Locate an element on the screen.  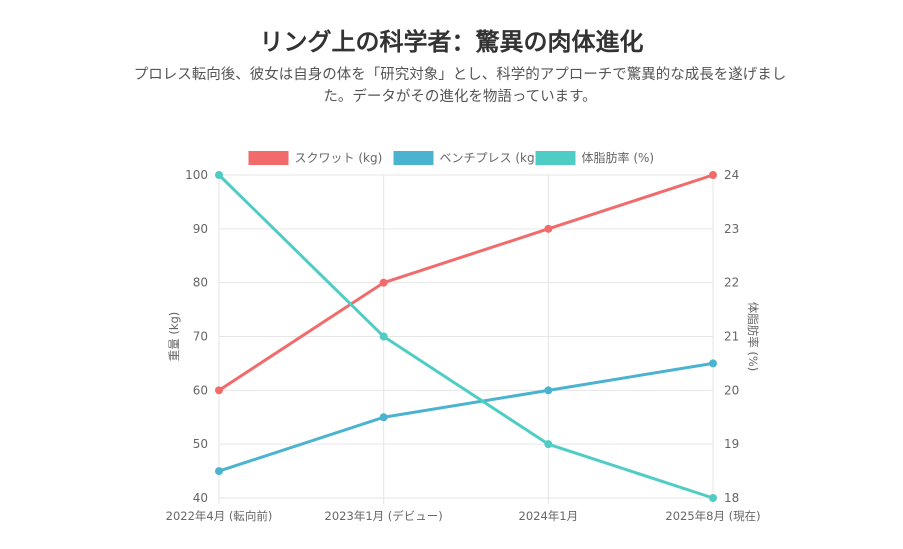
y-right-tick-label: 20 is located at coordinates (731, 390).